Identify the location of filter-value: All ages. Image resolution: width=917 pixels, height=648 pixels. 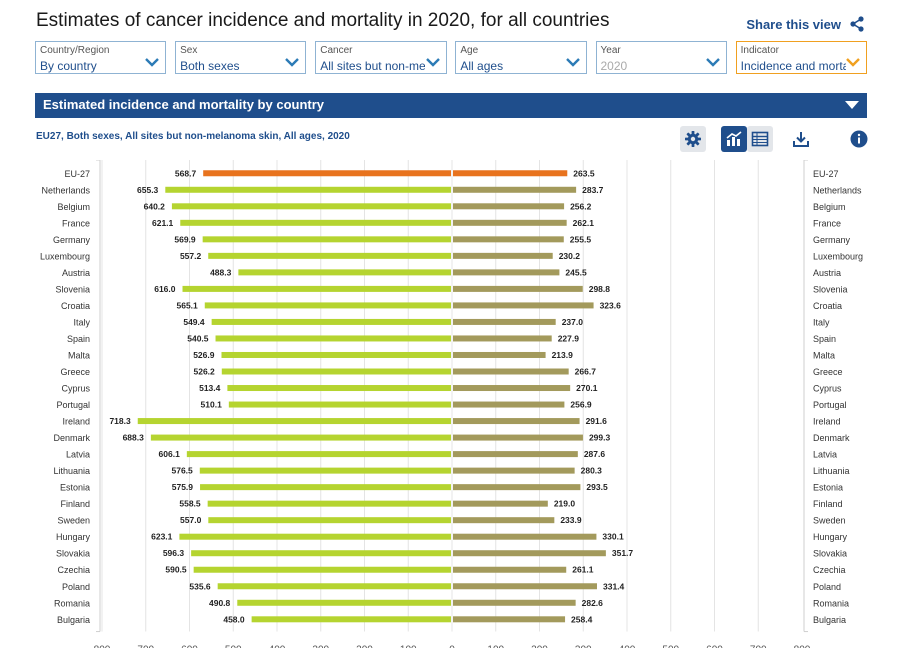
(482, 66).